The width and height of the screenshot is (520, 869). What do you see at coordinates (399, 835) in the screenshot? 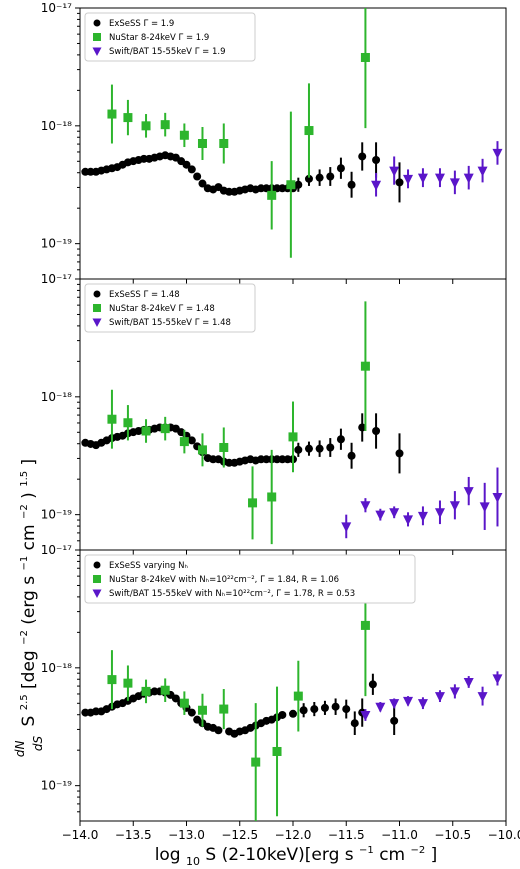
I see `x-tick-label: −11.0` at bounding box center [399, 835].